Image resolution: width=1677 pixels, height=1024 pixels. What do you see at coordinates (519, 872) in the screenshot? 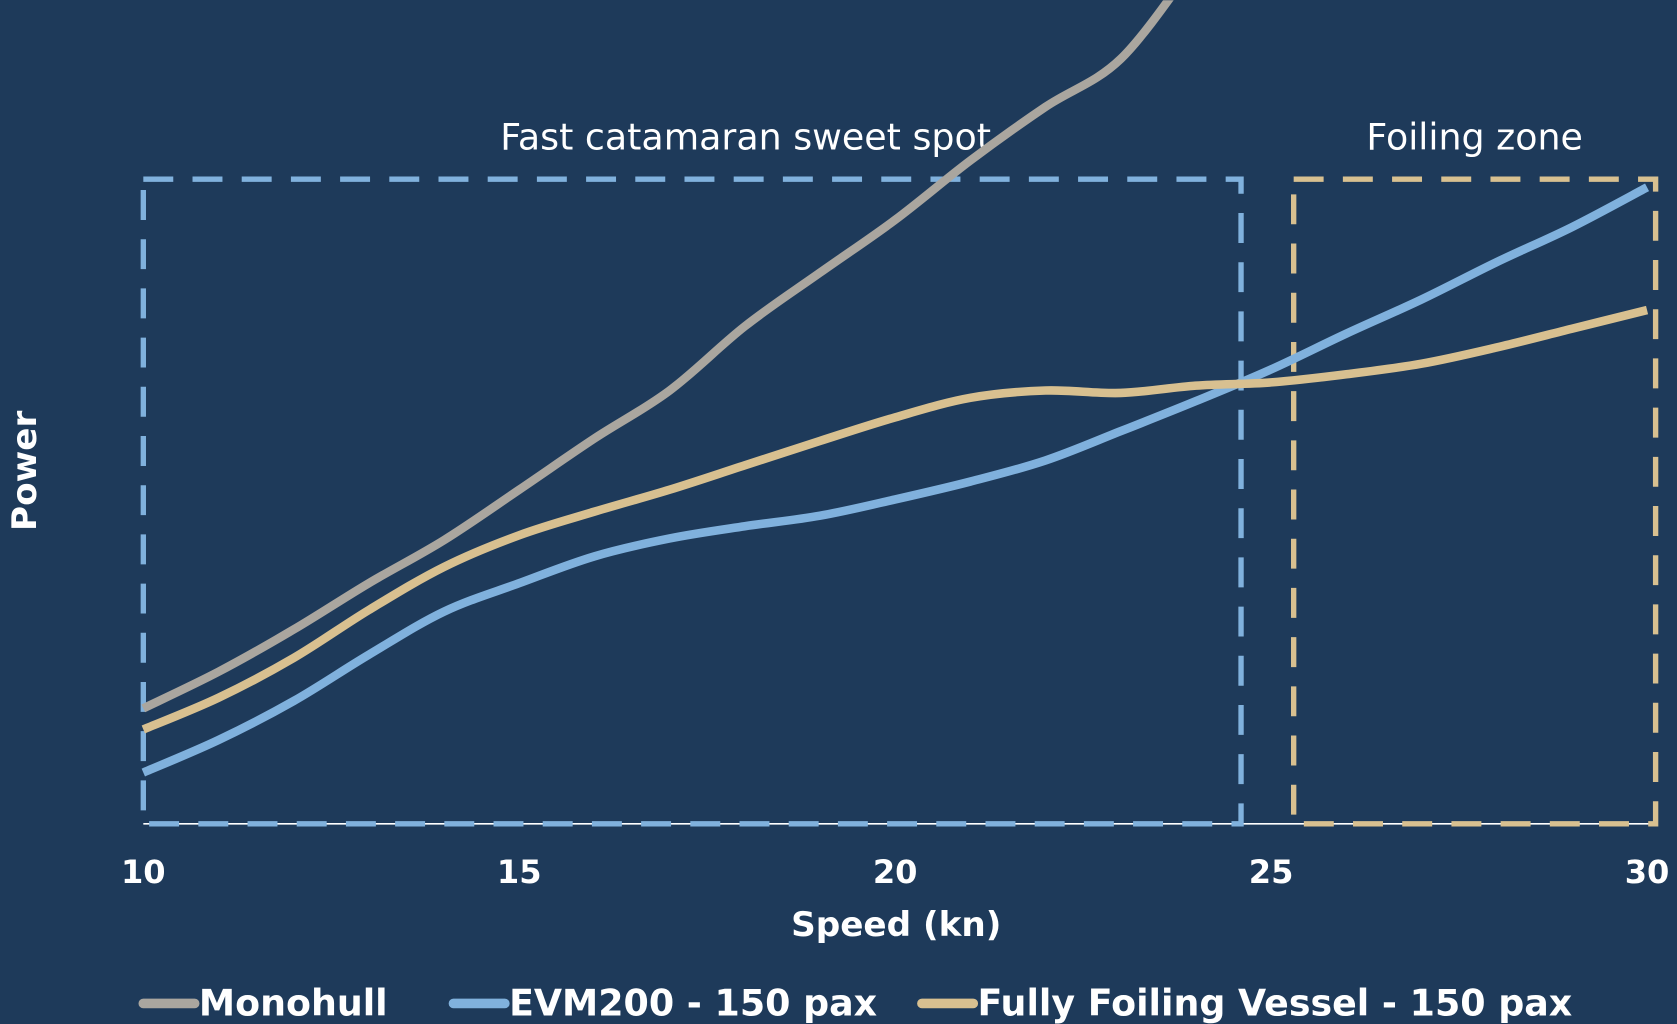
I see `x-tick-label: 15` at bounding box center [519, 872].